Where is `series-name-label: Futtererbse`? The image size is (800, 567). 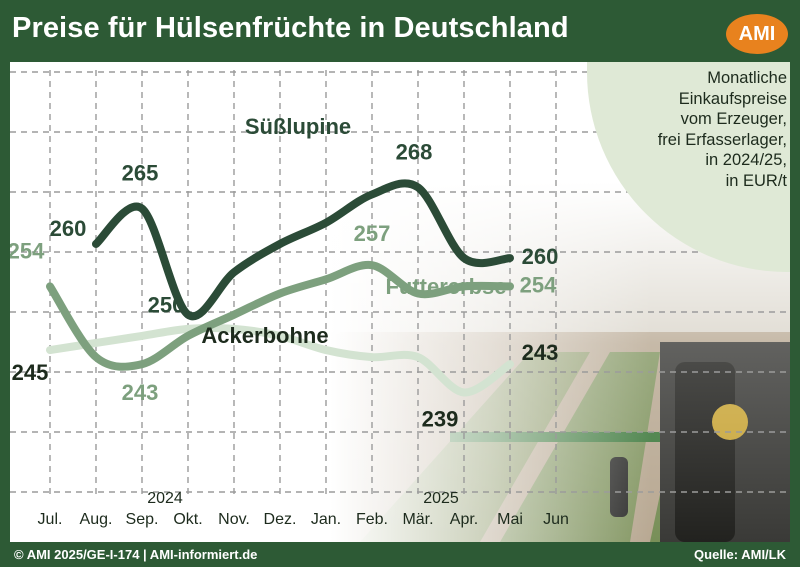
series-name-label: Futtererbse is located at coordinates (445, 286).